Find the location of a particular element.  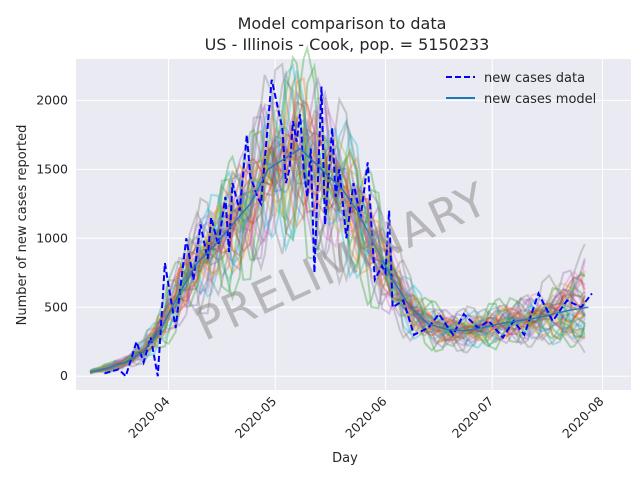

x-tick-label: 2020-05 is located at coordinates (256, 418).